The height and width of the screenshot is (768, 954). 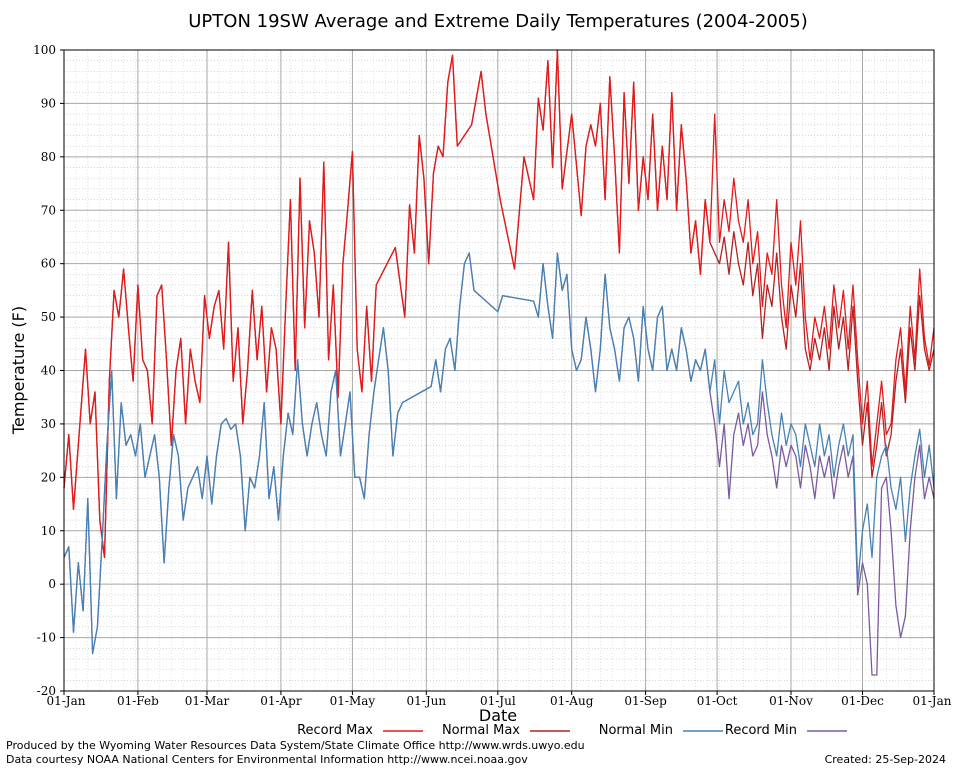 What do you see at coordinates (48, 317) in the screenshot?
I see `y-tick-label: 50` at bounding box center [48, 317].